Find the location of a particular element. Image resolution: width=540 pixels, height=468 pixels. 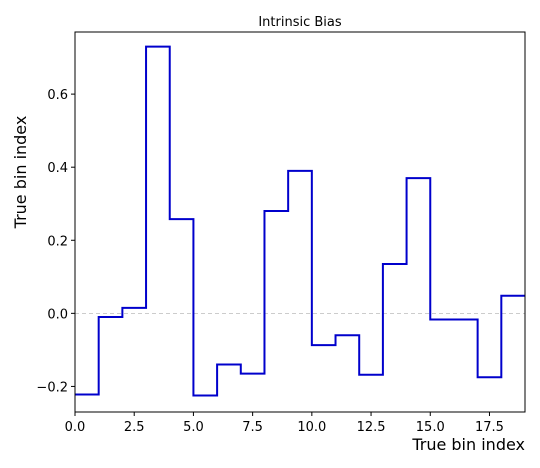

y-tick-label: 0.2 is located at coordinates (57, 241).